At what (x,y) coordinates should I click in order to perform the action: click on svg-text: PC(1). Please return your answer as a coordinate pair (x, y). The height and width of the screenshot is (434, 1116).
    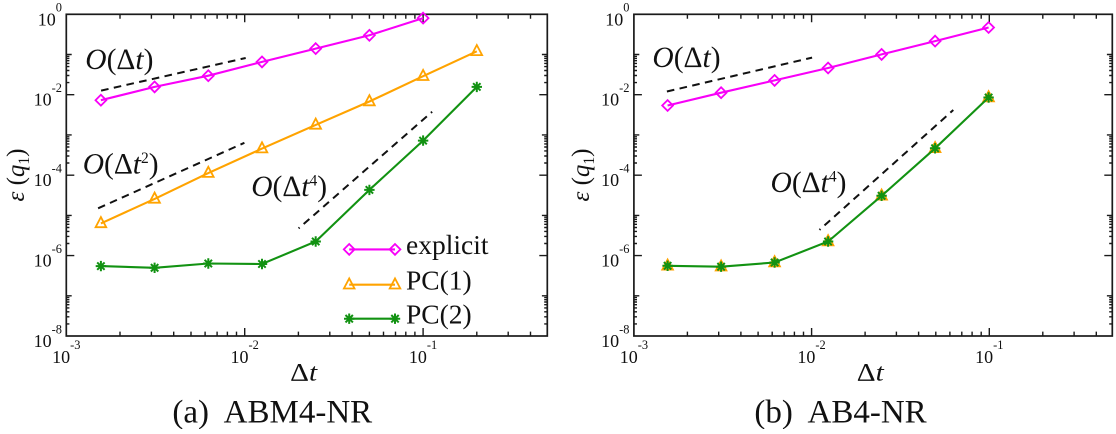
    Looking at the image, I should click on (439, 279).